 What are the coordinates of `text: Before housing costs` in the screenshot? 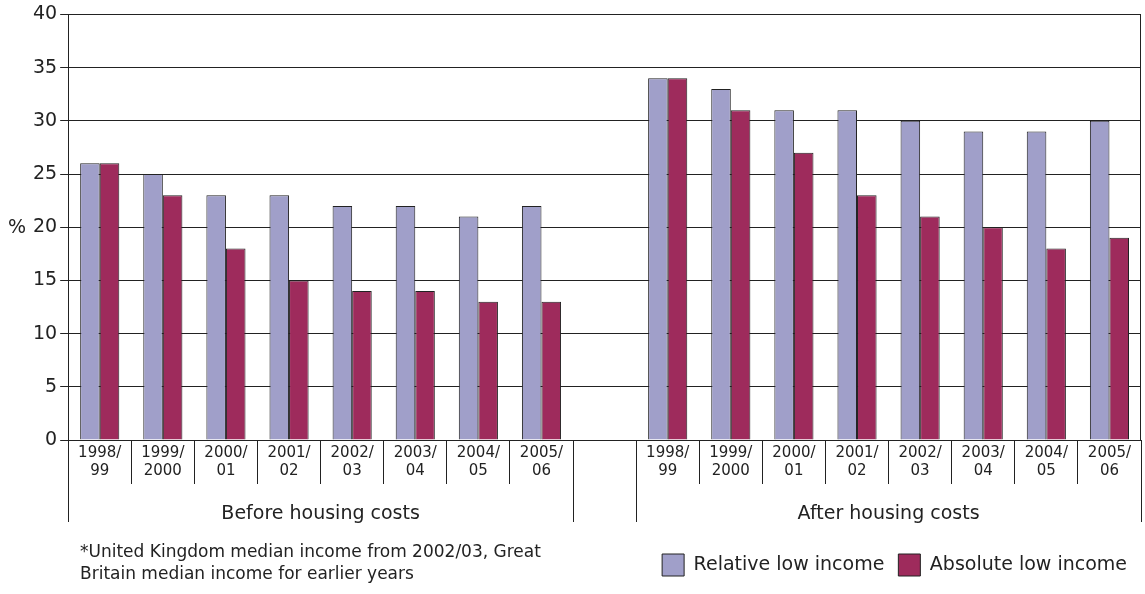 It's located at (320, 511).